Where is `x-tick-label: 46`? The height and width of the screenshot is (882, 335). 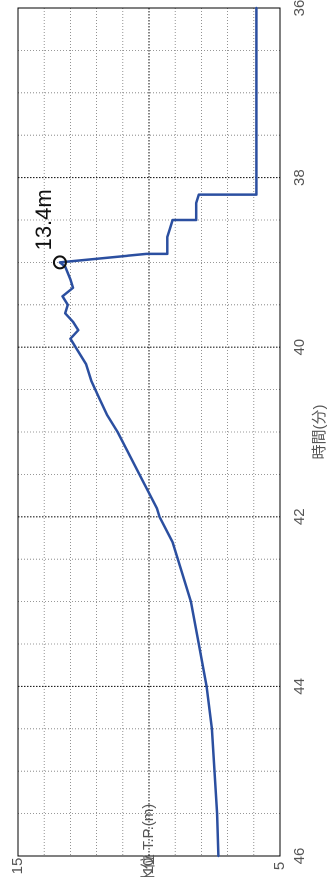
x-tick-label: 46 is located at coordinates (299, 856).